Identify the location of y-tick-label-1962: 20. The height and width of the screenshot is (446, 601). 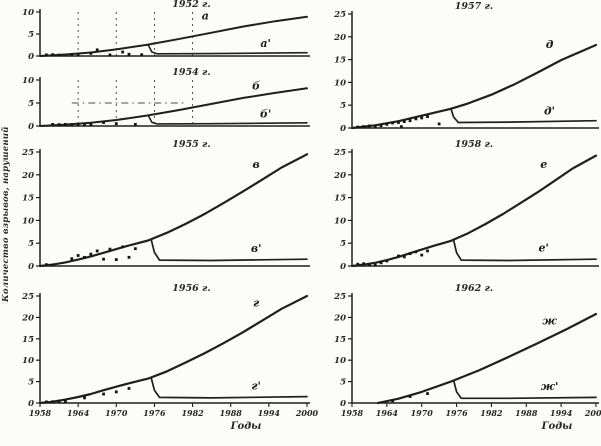
(339, 318).